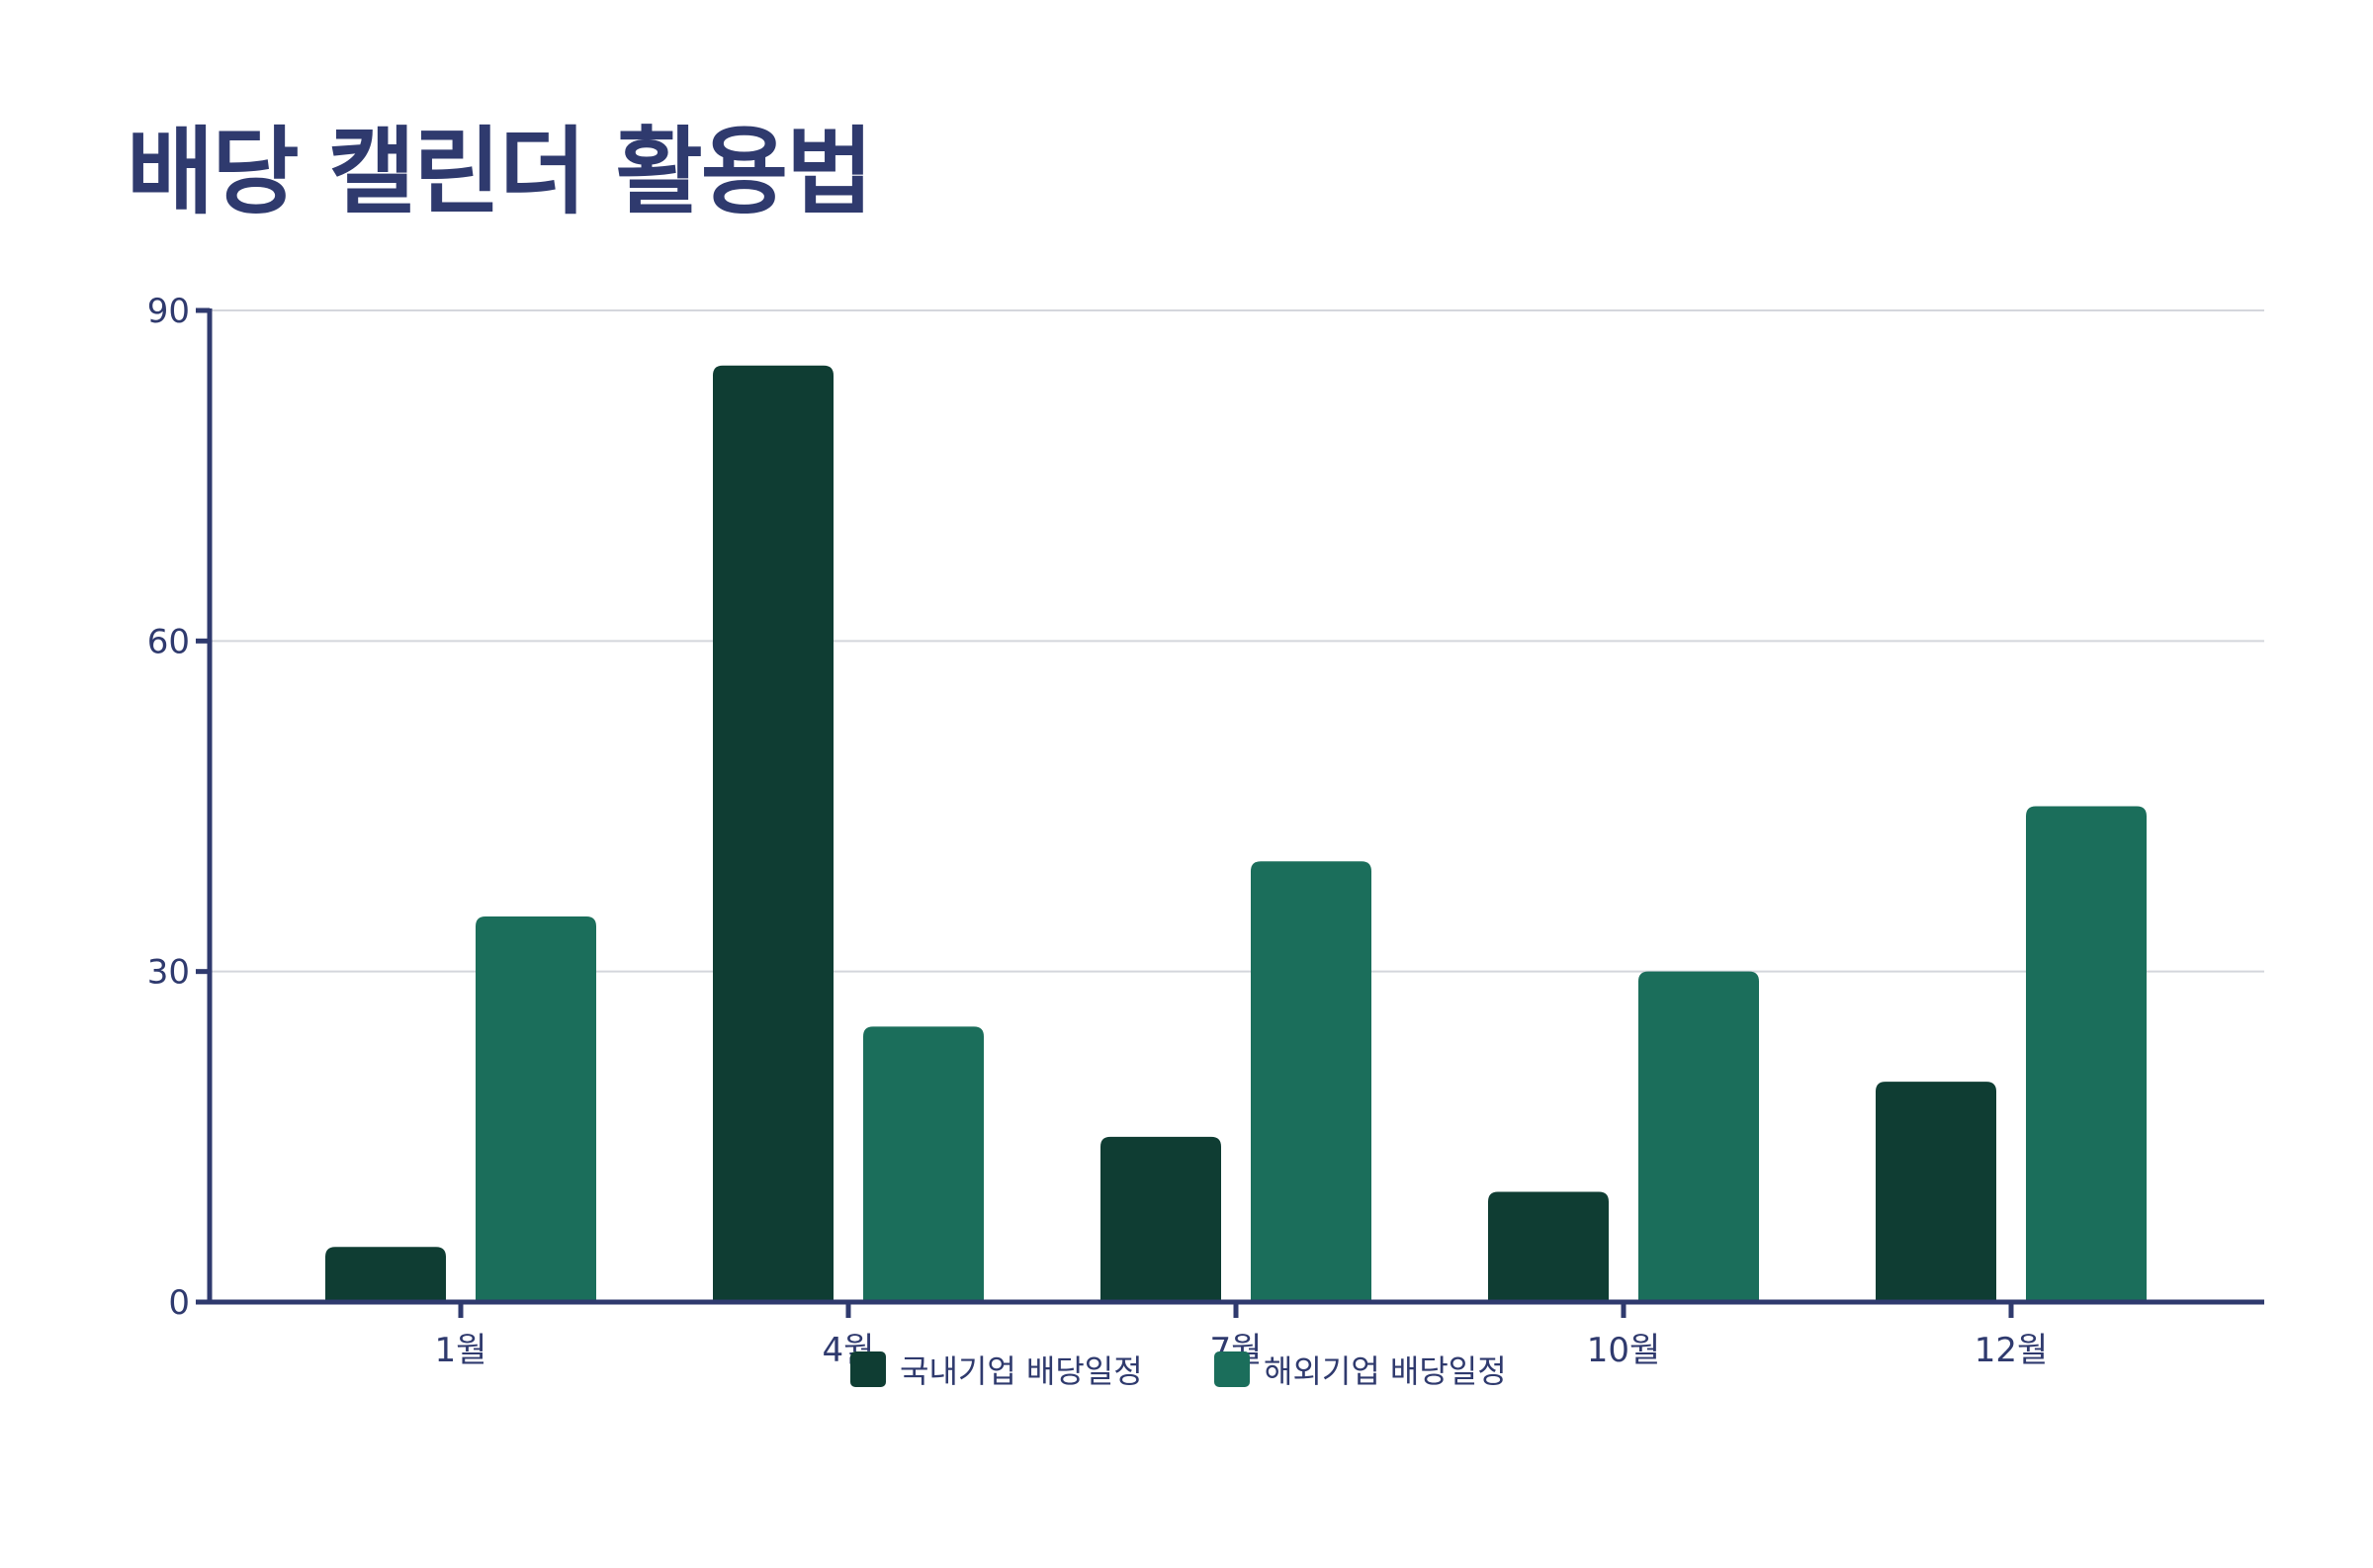  I want to click on y-tick-label: 60, so click(168, 641).